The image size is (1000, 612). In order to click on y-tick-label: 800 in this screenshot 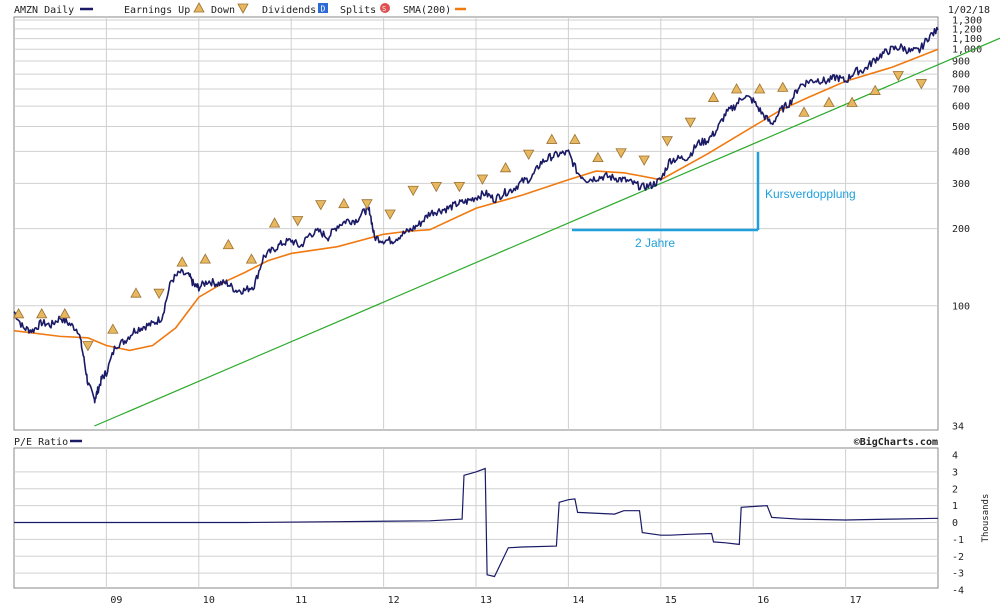, I will do `click(961, 75)`.